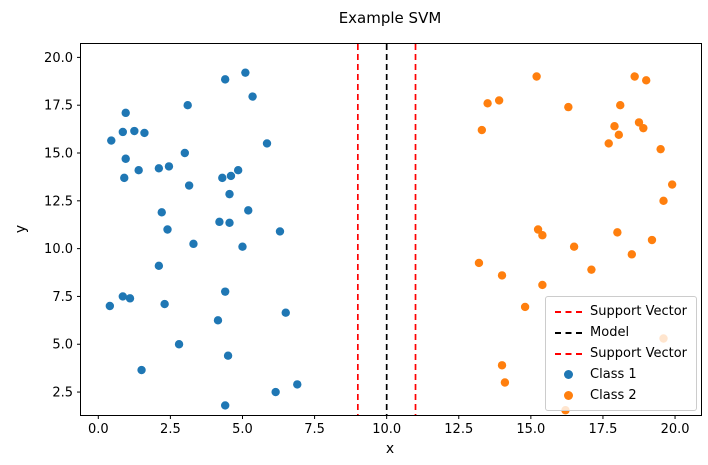 Image resolution: width=708 pixels, height=465 pixels. I want to click on x-tick-label: 20.0, so click(675, 429).